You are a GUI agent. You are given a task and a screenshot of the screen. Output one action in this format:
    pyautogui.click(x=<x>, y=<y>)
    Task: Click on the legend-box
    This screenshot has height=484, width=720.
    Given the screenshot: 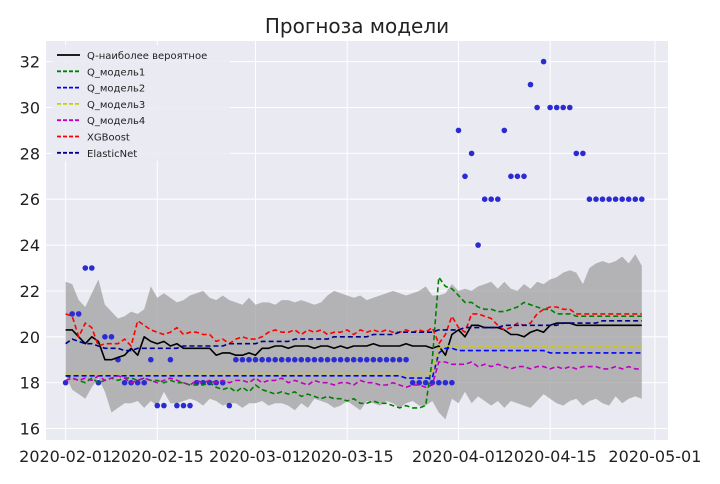 What is the action you would take?
    pyautogui.click(x=141, y=103)
    